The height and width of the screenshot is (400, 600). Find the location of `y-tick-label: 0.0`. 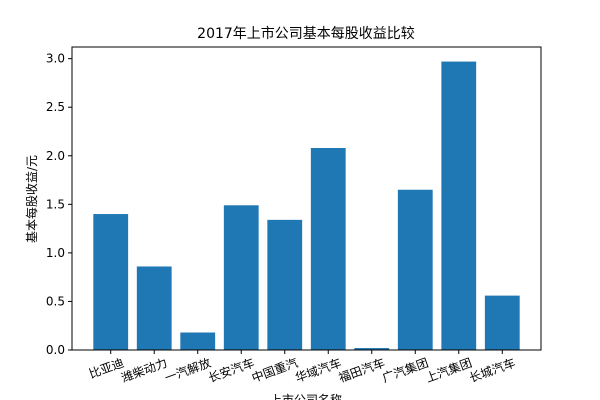

y-tick-label: 0.0 is located at coordinates (55, 350).